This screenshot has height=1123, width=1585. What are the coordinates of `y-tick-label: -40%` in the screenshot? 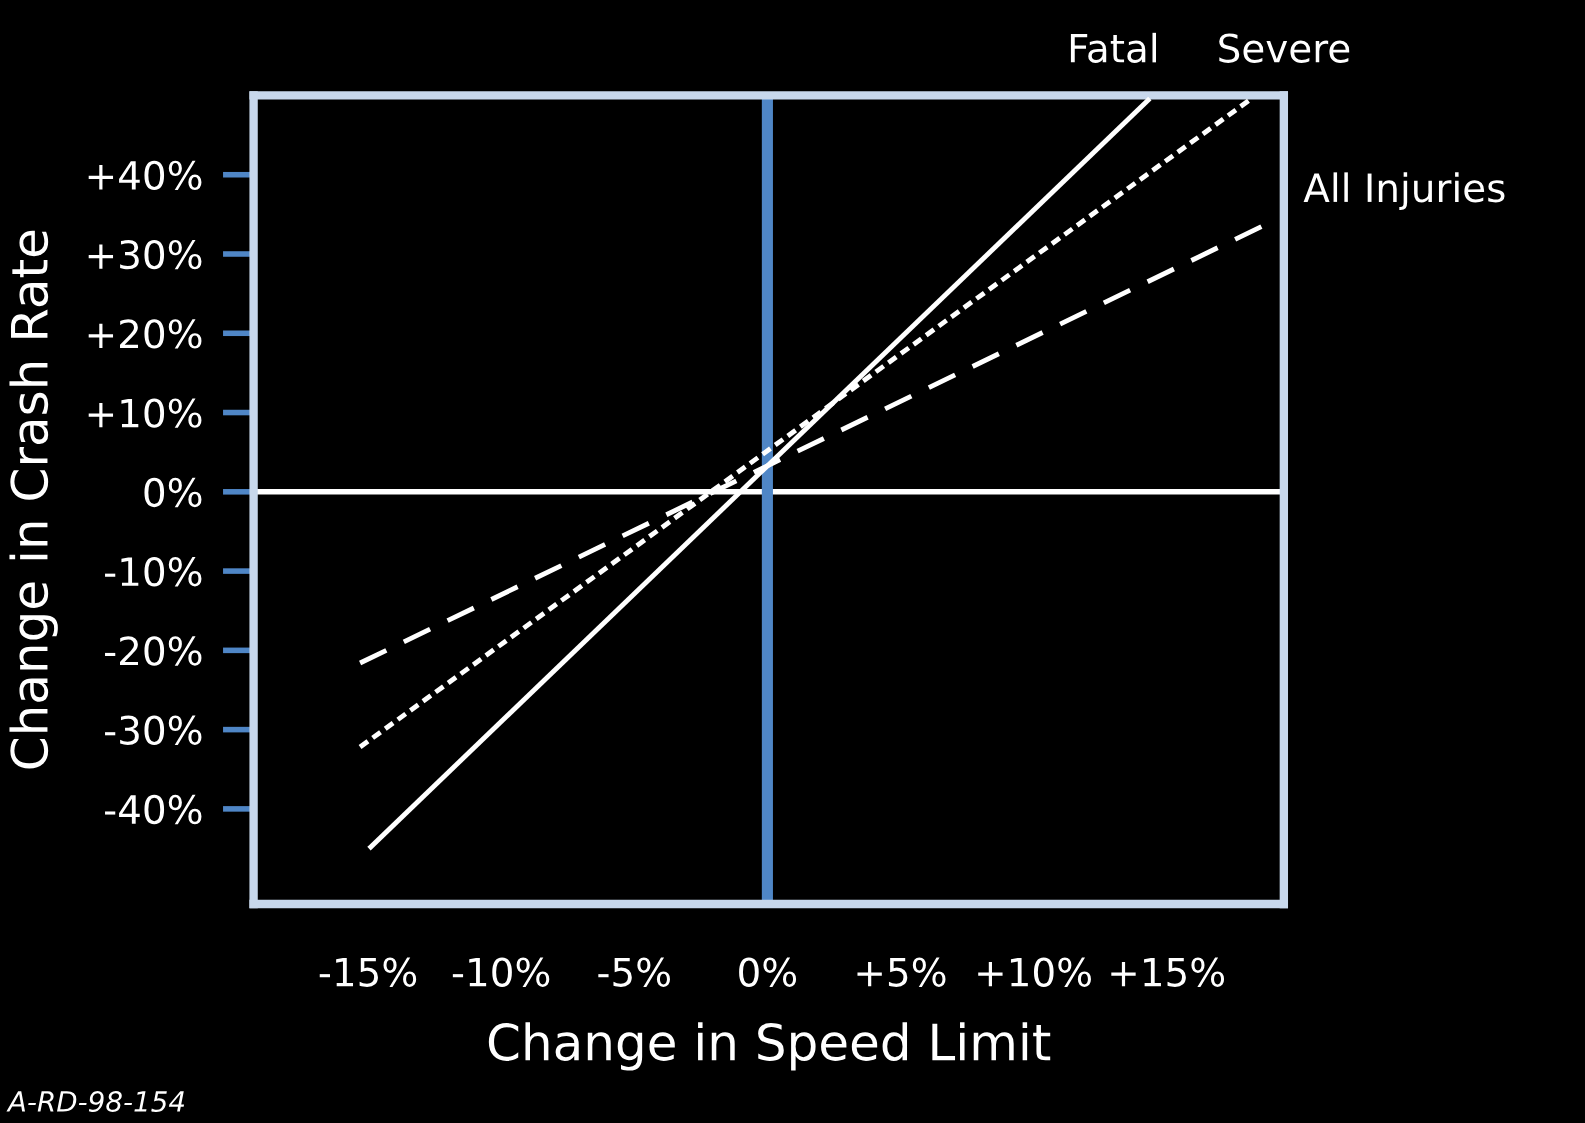 It's located at (153, 809).